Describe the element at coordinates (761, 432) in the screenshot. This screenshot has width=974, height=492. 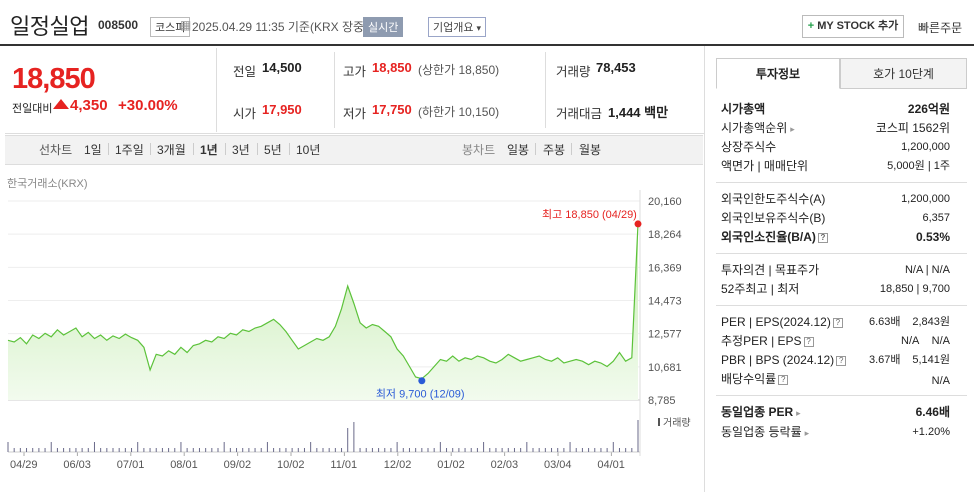
I see `industry-change-text: 동일업종 등락률` at that location.